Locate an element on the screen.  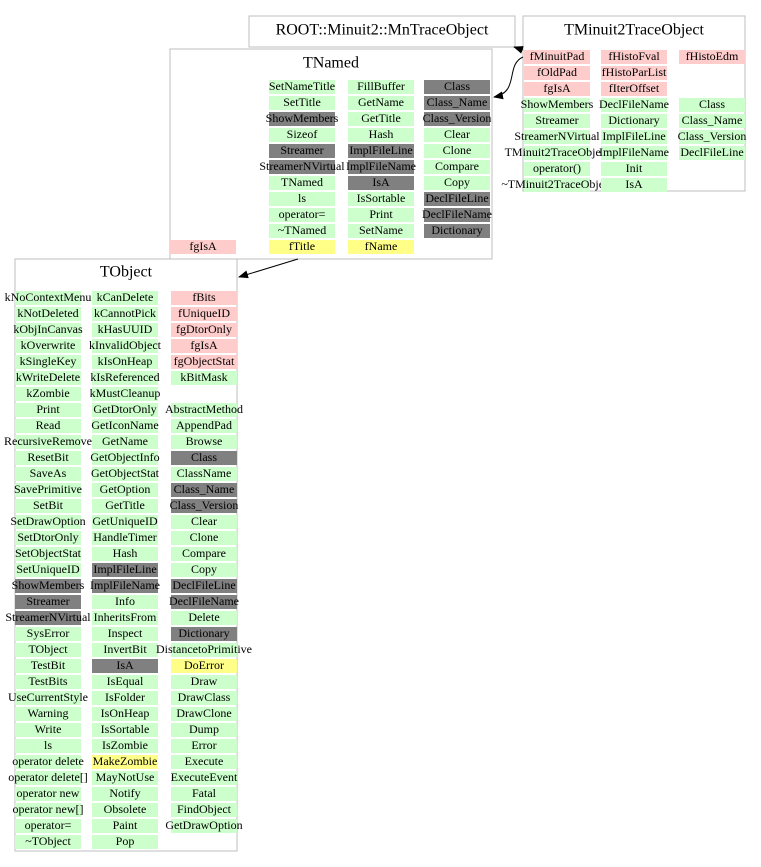
member-label: fgObjectStat is located at coordinates (204, 361).